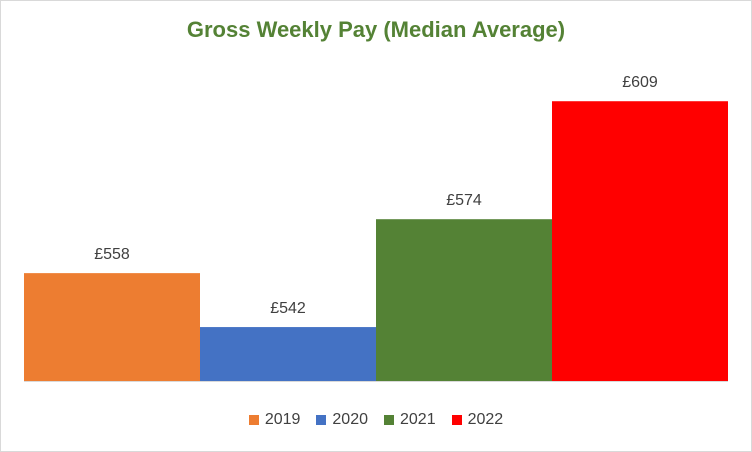  I want to click on data-label-2019: £558, so click(112, 254).